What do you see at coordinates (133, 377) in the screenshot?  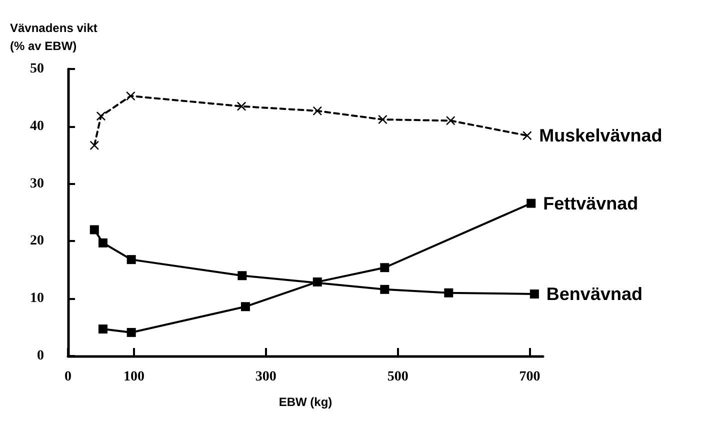 I see `x-tick-label: 100` at bounding box center [133, 377].